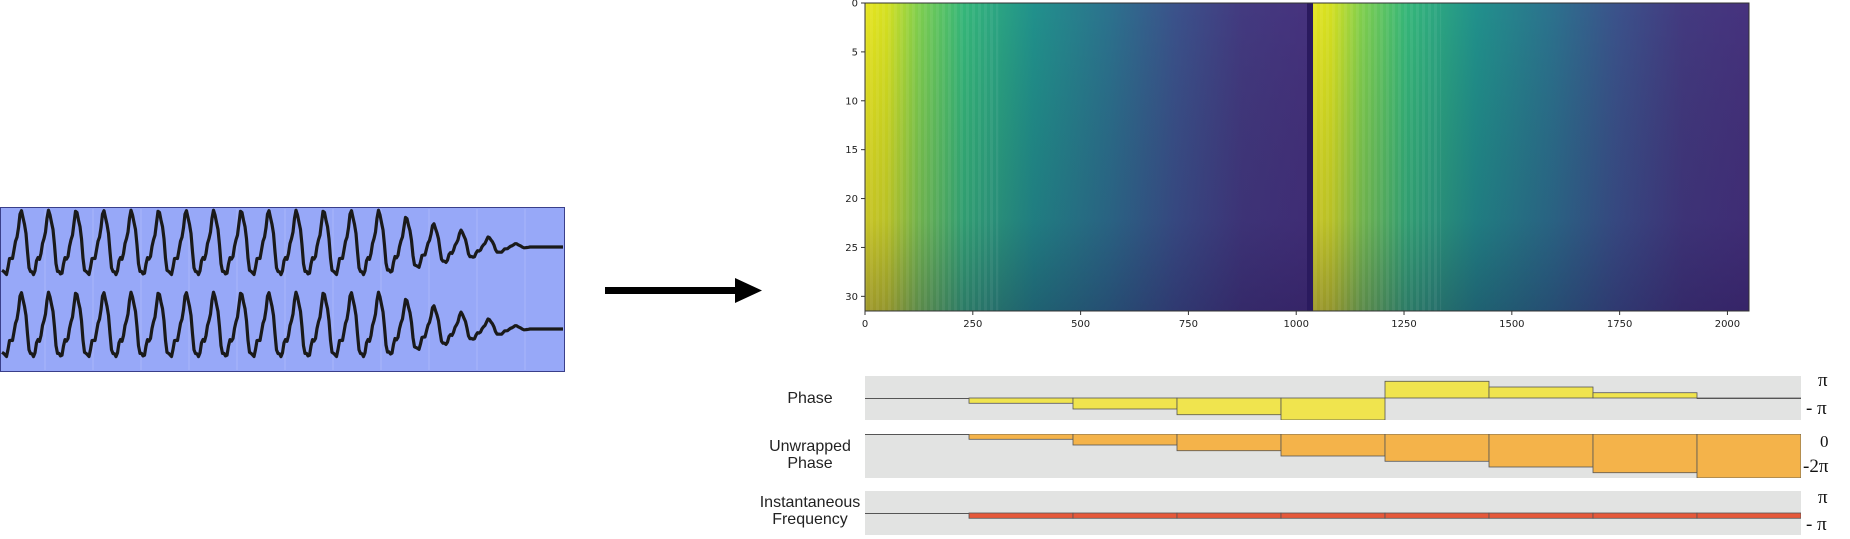 This screenshot has height=539, width=1850. I want to click on x-tick-label: 500, so click(1080, 324).